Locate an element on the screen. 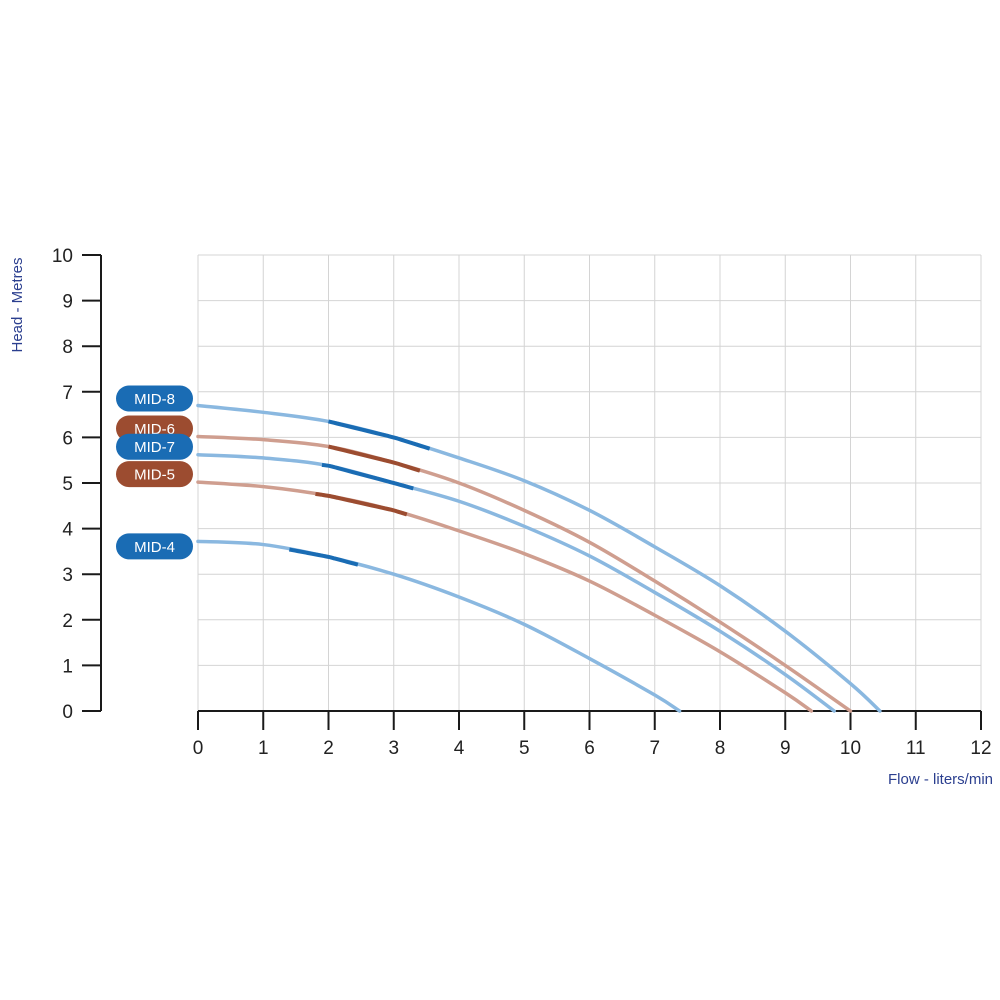 The height and width of the screenshot is (1000, 1000). series-tag-mid-8: MID-8 is located at coordinates (154, 398).